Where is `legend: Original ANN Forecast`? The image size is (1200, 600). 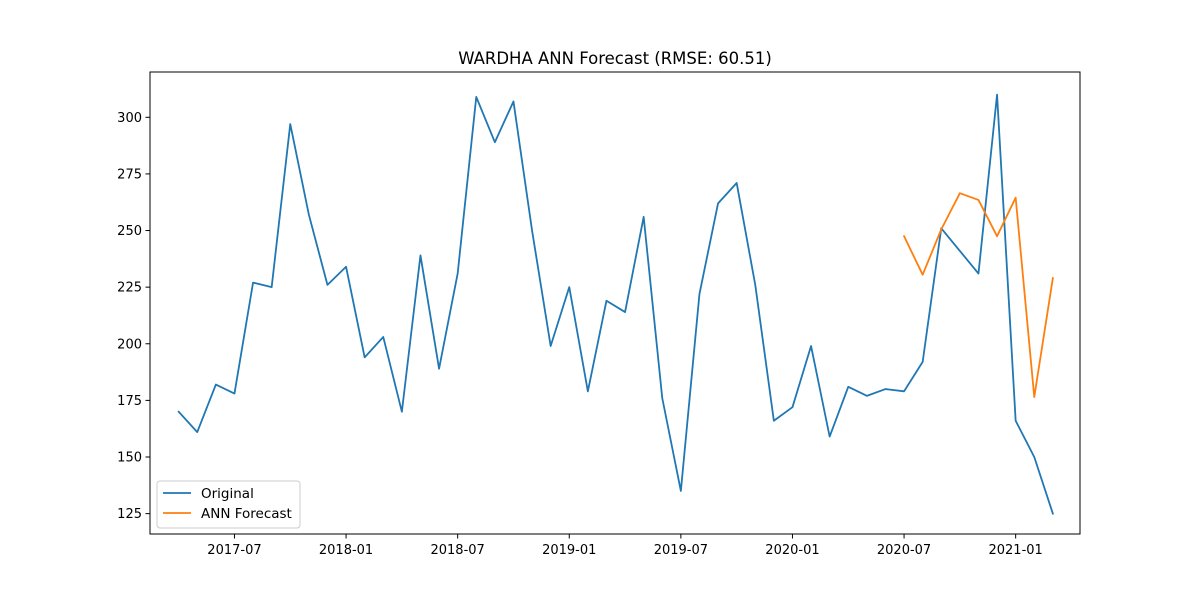 legend: Original ANN Forecast is located at coordinates (228, 504).